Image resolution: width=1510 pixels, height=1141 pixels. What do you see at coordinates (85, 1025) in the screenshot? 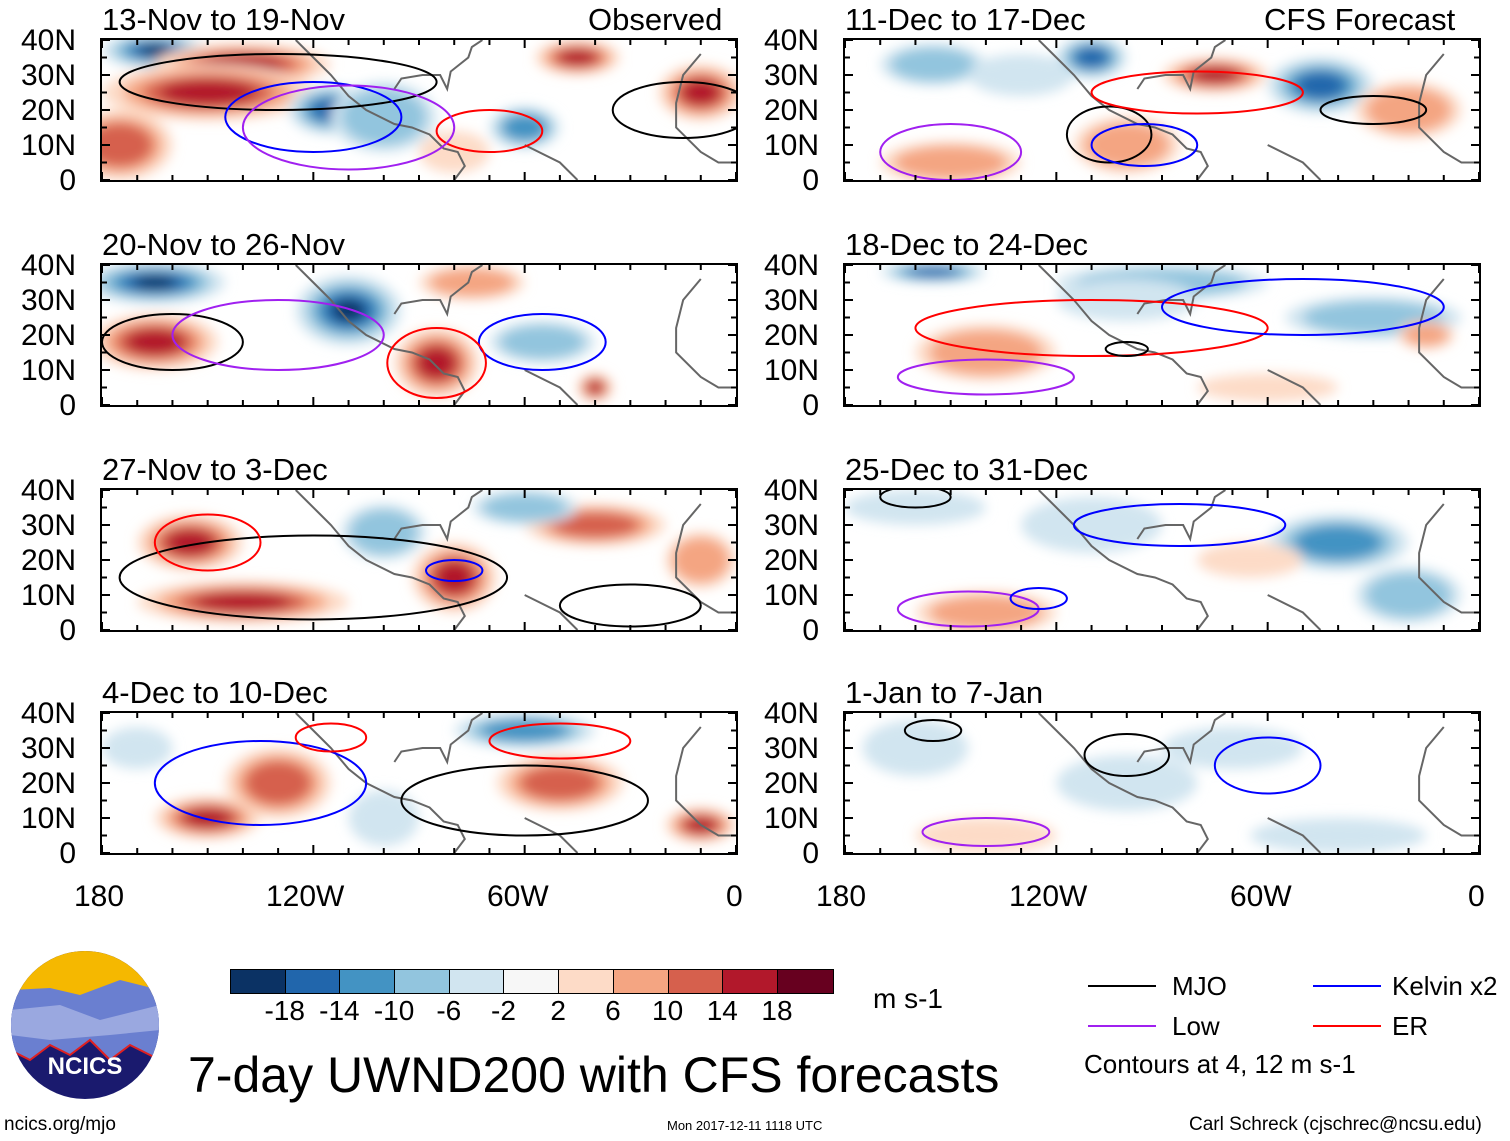
I see `ncics-logo: NCICS` at bounding box center [85, 1025].